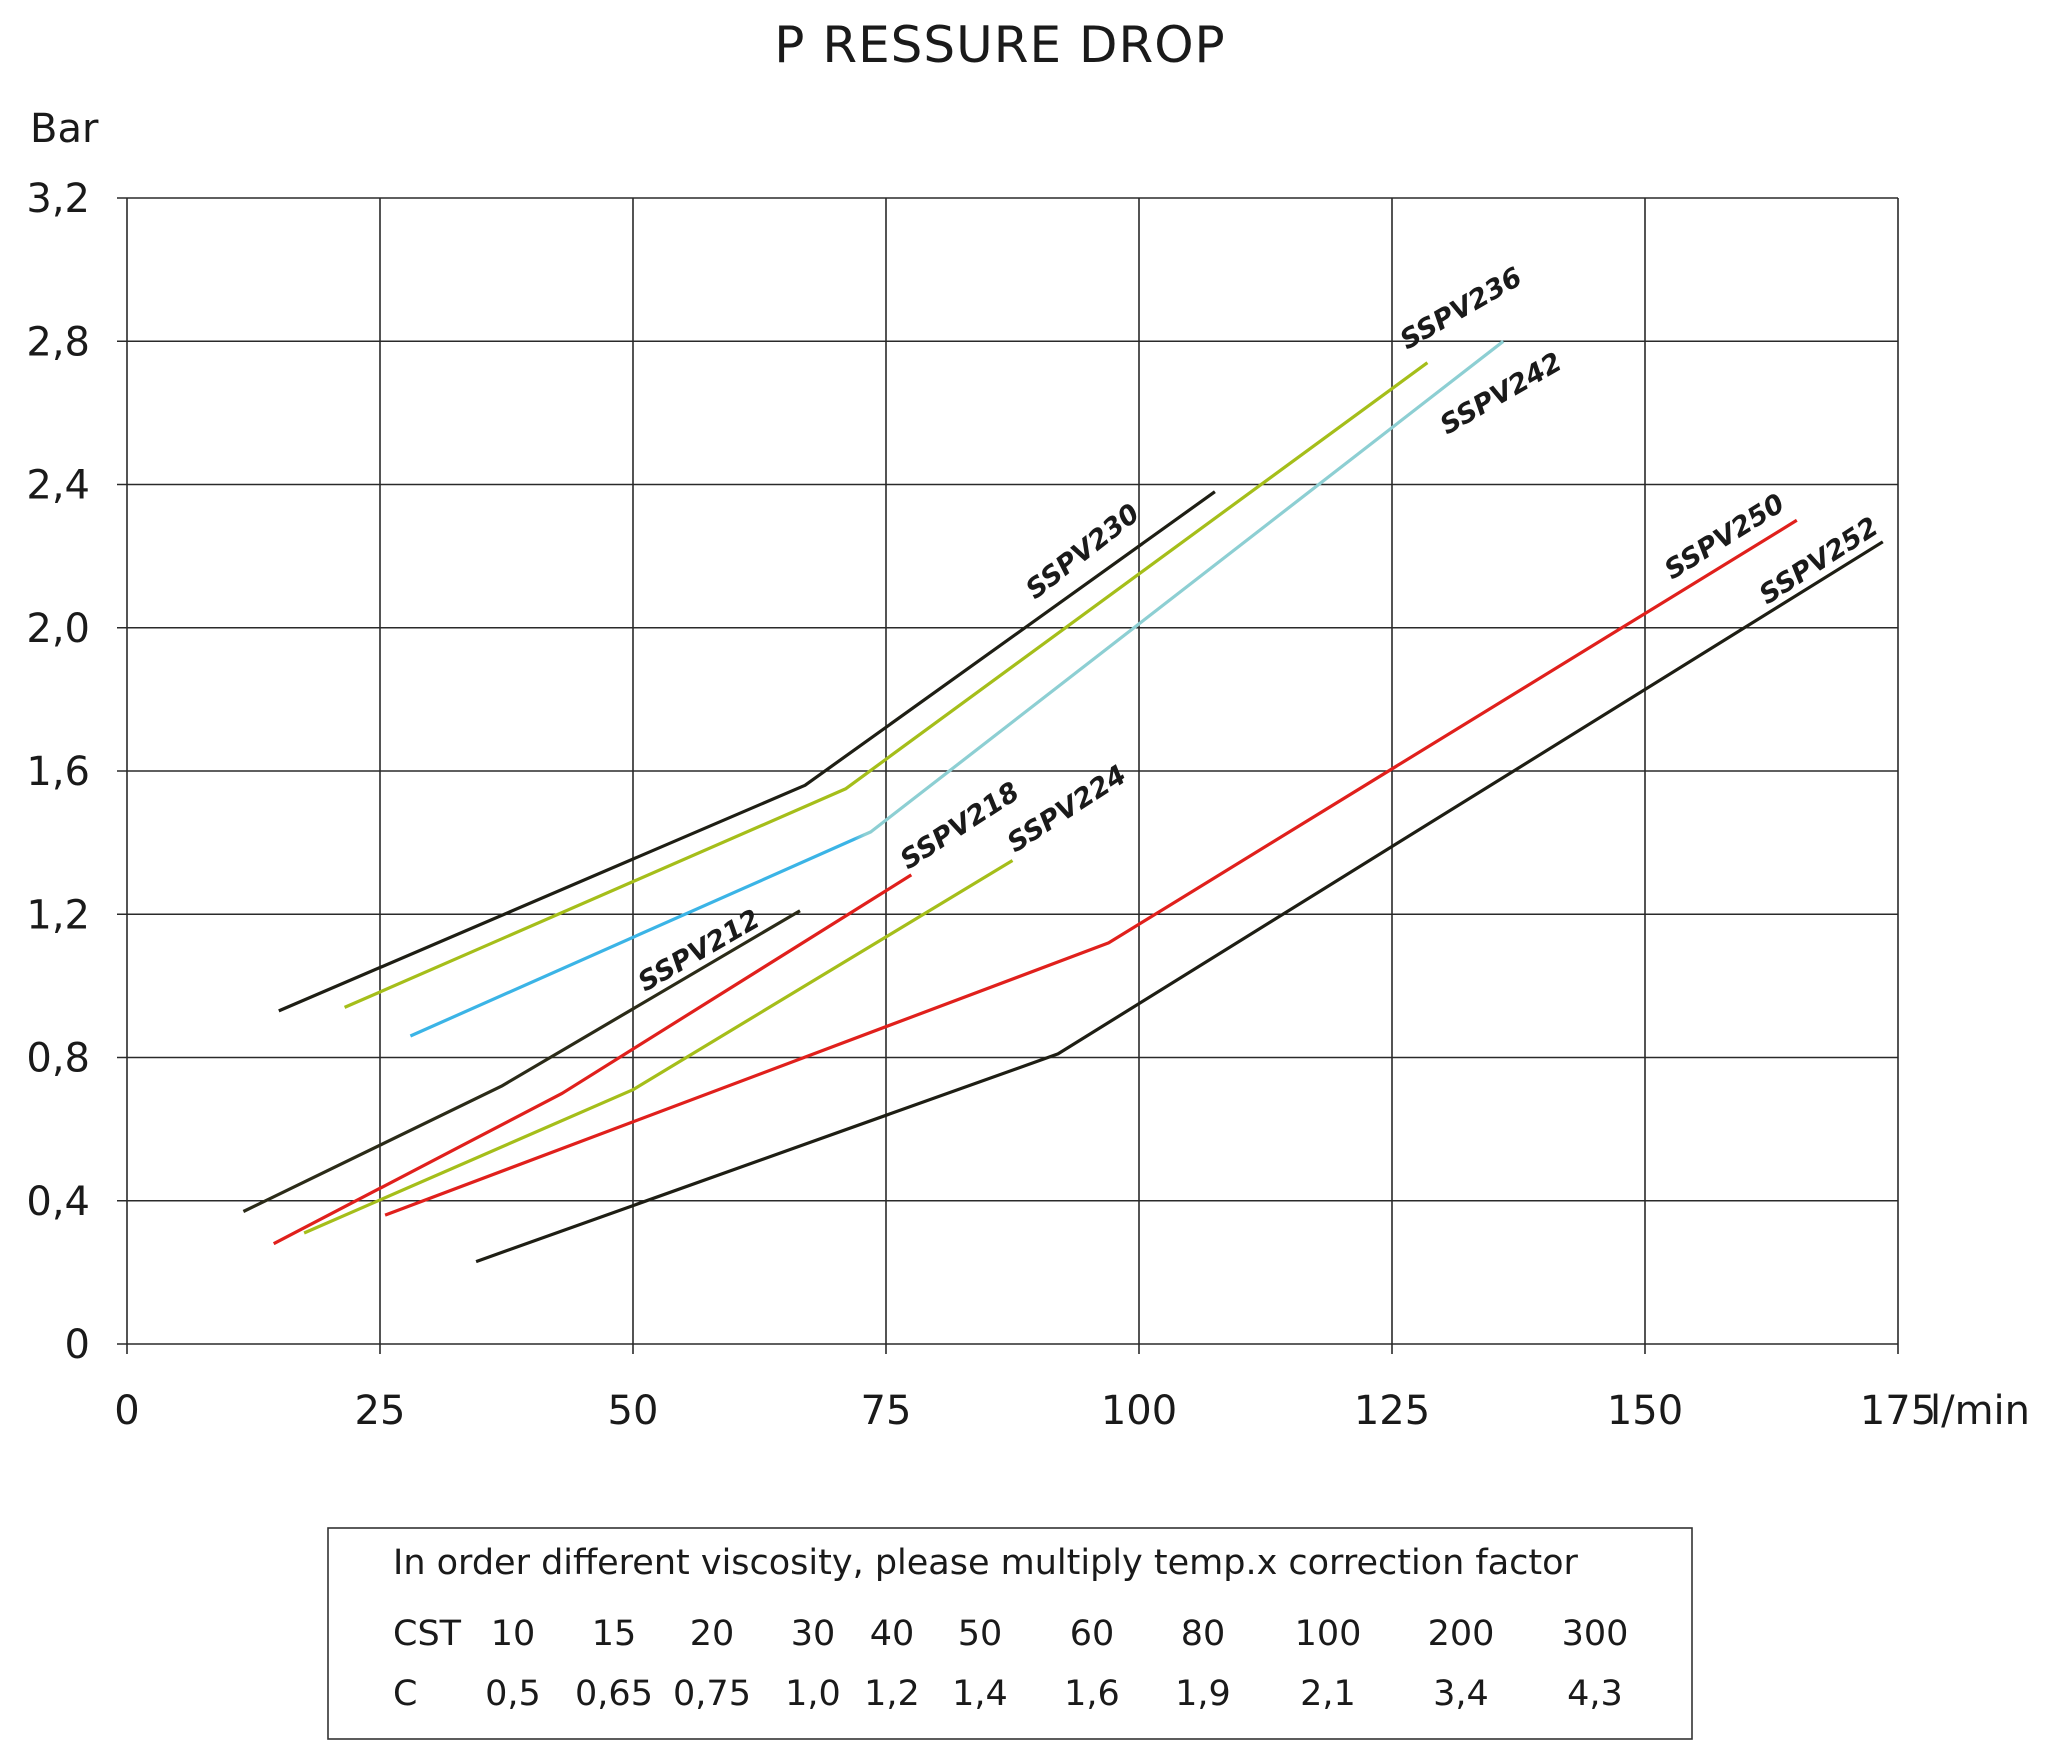 The image size is (2051, 1758). I want to click on x-tick-label: 0, so click(126, 1411).